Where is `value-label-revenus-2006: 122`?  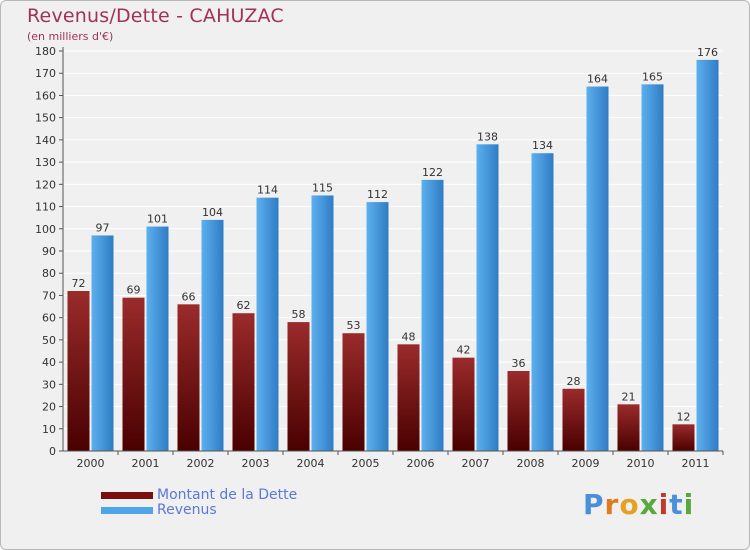
value-label-revenus-2006: 122 is located at coordinates (432, 172).